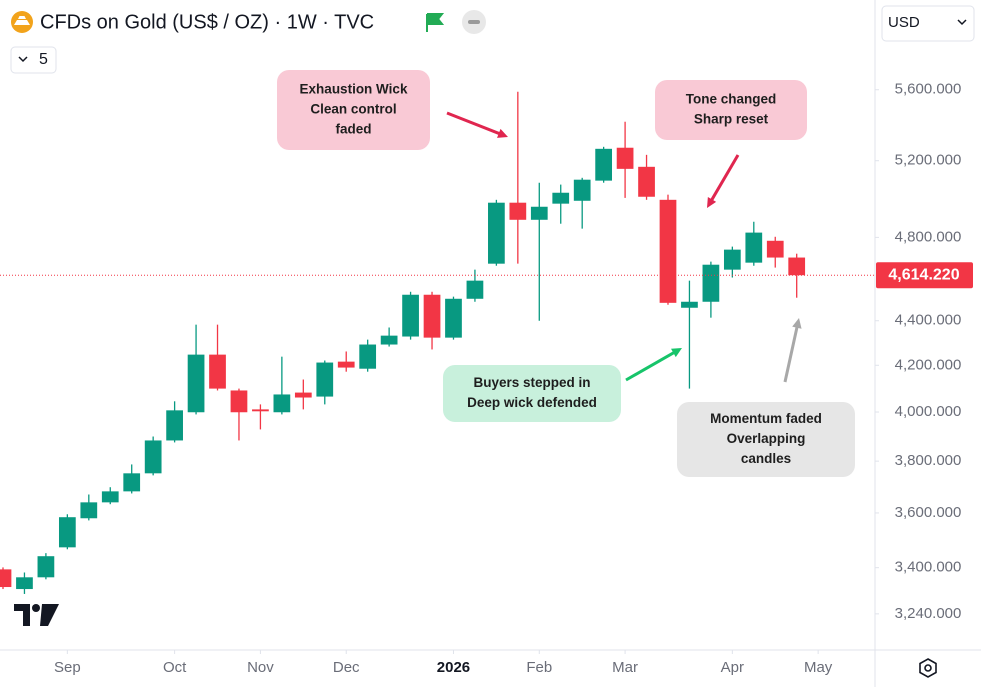  What do you see at coordinates (175, 667) in the screenshot?
I see `x-tick-label: Oct` at bounding box center [175, 667].